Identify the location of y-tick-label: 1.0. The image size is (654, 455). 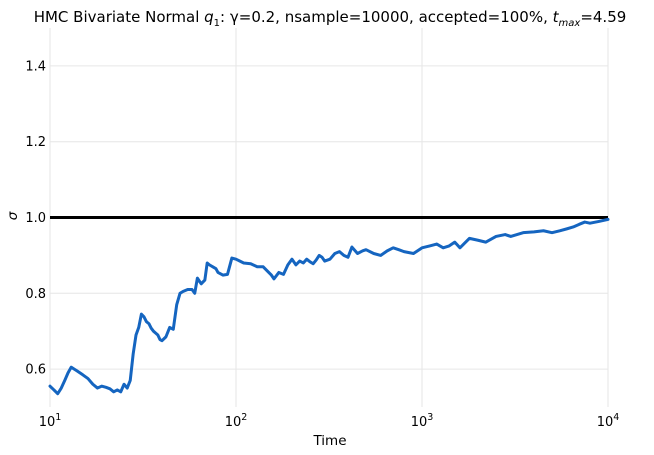
(35, 218).